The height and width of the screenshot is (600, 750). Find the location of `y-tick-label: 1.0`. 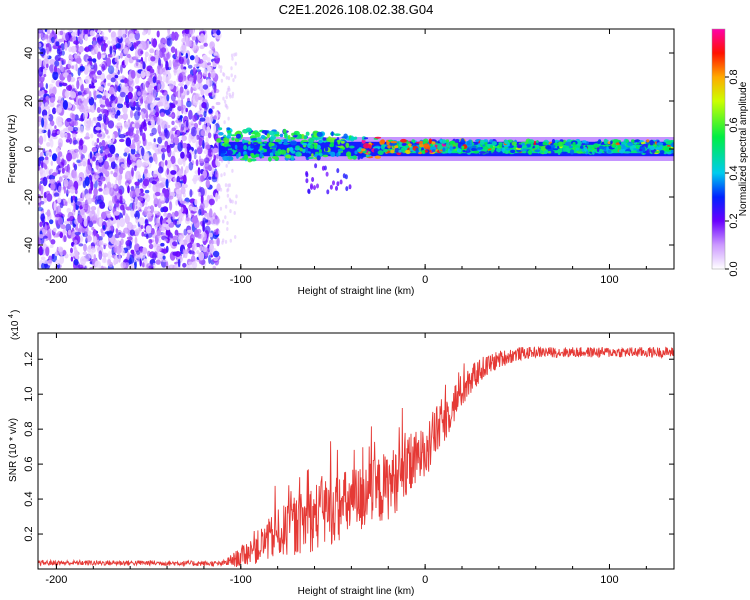

y-tick-label: 1.0 is located at coordinates (29, 394).